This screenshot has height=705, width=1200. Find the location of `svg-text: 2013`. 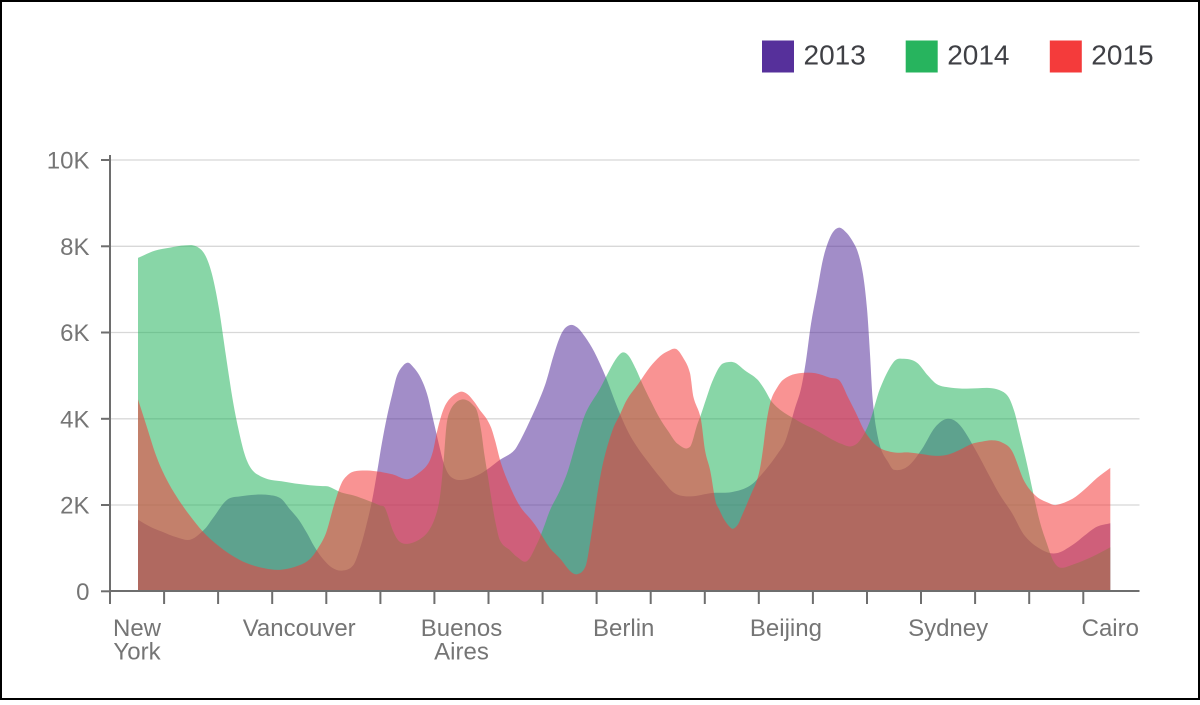

svg-text: 2013 is located at coordinates (835, 55).